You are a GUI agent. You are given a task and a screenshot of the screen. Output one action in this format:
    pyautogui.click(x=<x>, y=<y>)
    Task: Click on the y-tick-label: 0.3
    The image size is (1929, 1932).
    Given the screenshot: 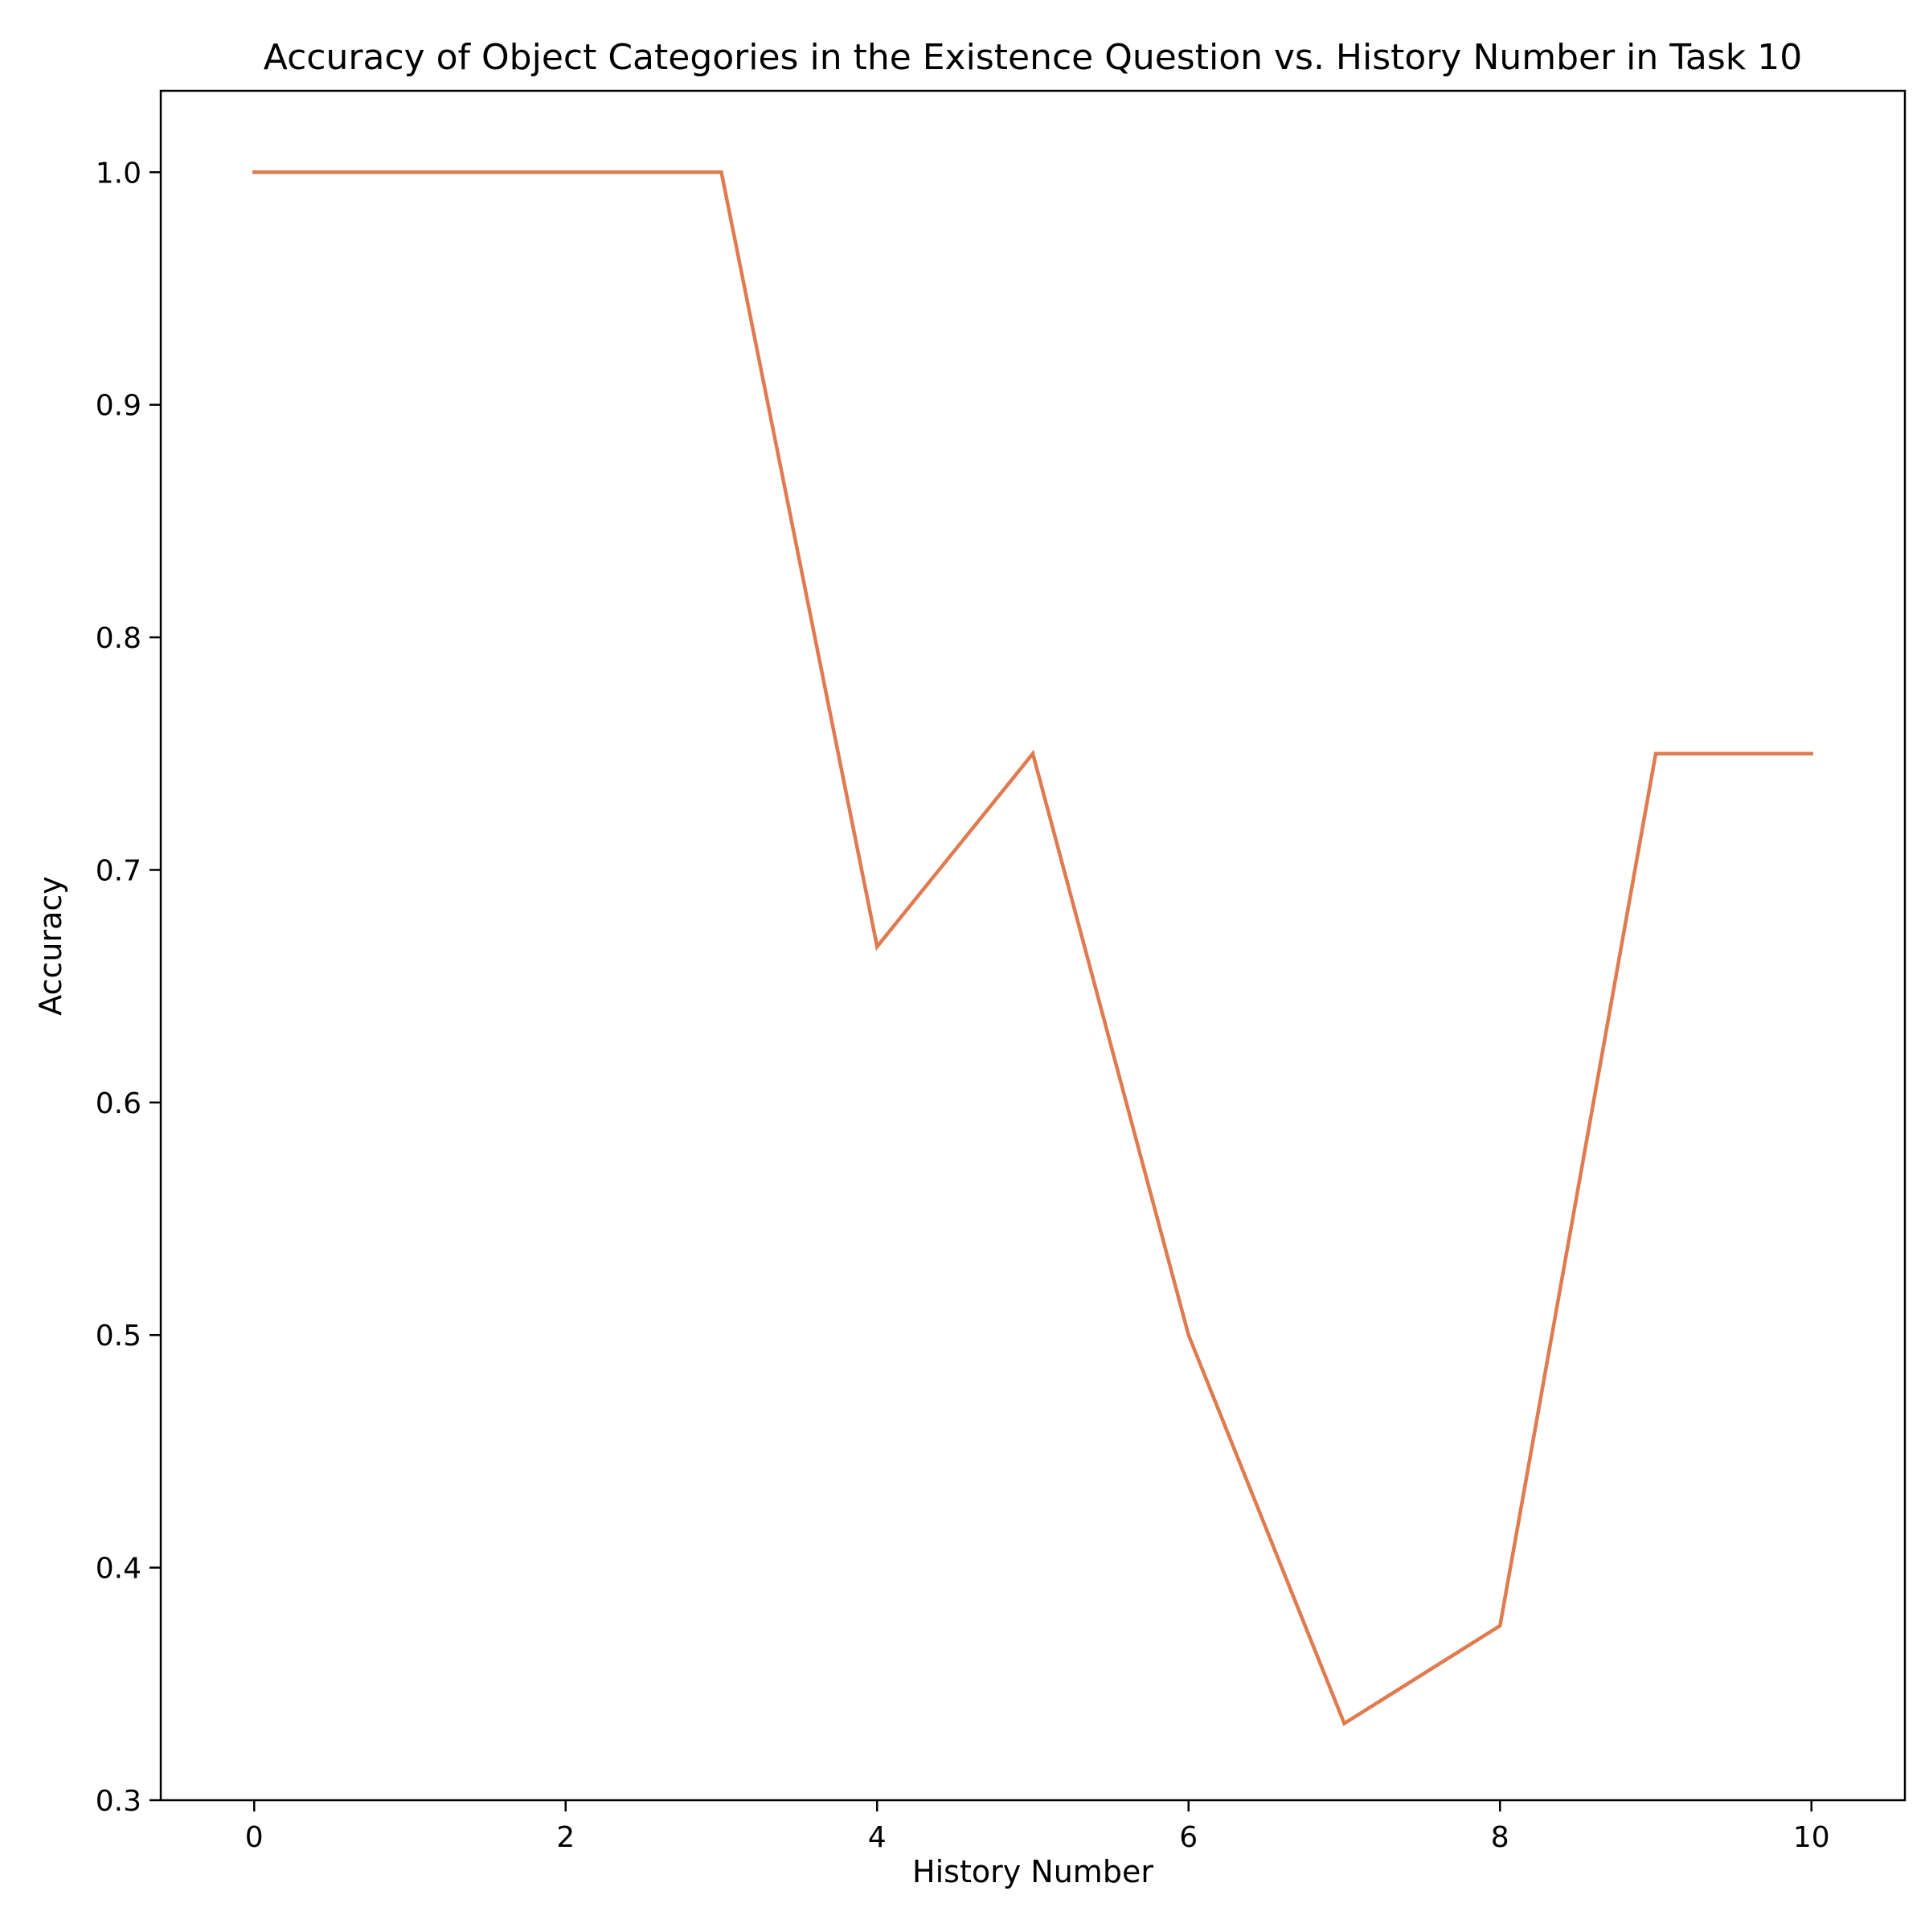 What is the action you would take?
    pyautogui.click(x=118, y=1801)
    